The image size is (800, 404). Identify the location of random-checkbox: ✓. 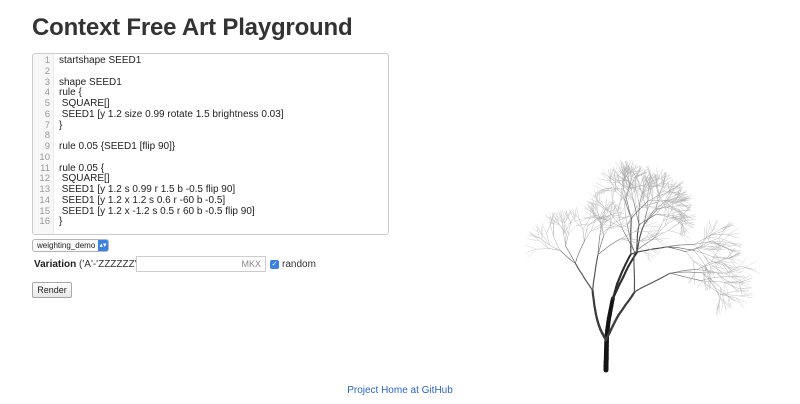
(274, 264).